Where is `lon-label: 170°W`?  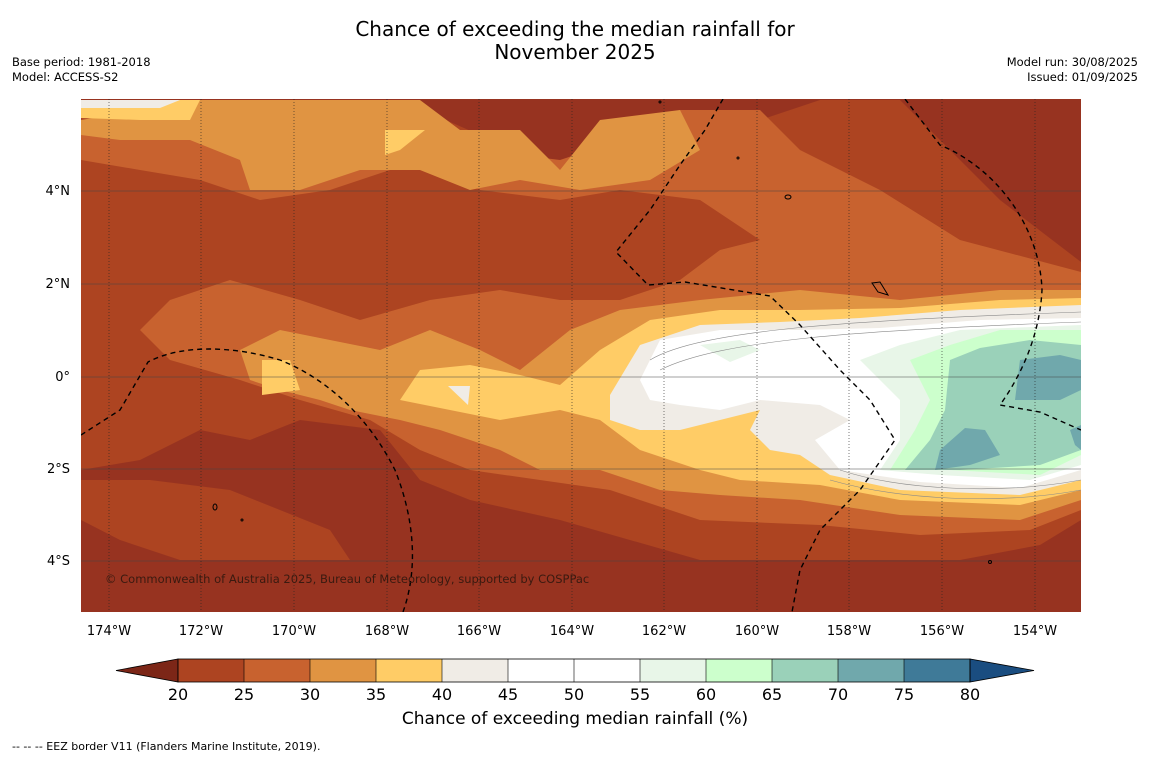
lon-label: 170°W is located at coordinates (294, 631).